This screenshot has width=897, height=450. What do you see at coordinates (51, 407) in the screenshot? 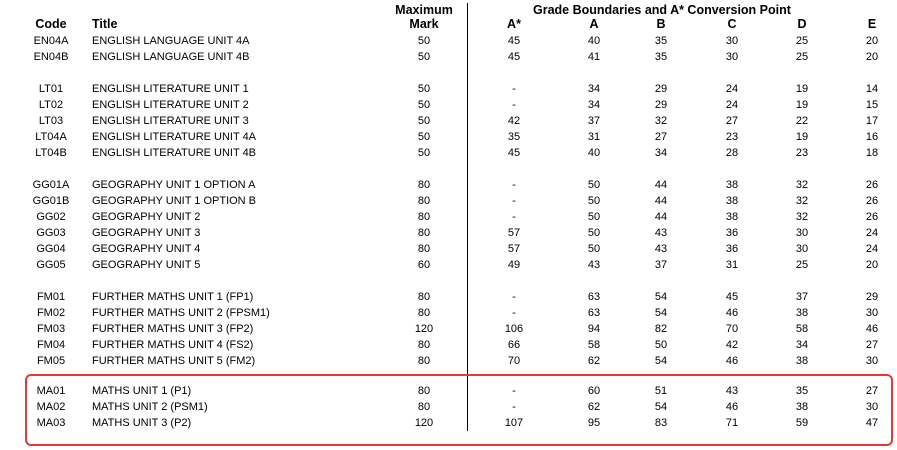
I see `cell-code: MA02` at bounding box center [51, 407].